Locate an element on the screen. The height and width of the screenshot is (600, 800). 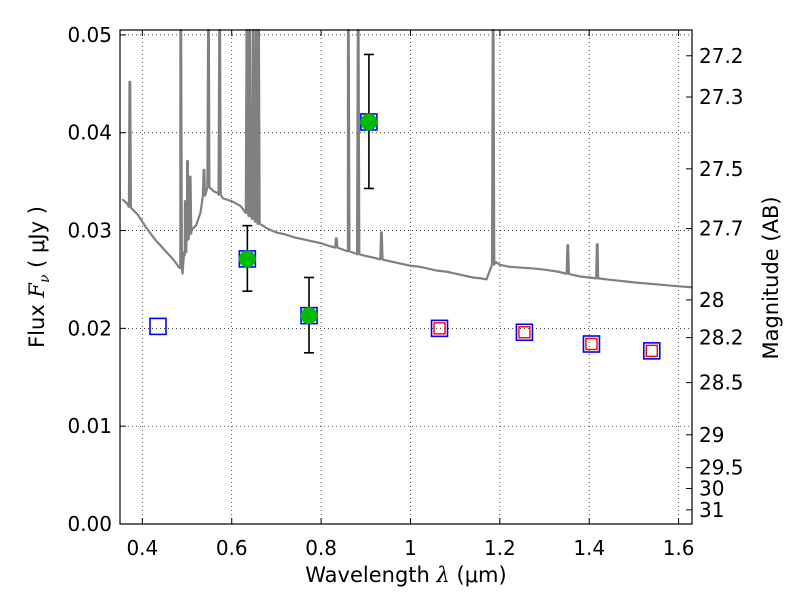
y-tick-label: 0.03 is located at coordinates (89, 231).